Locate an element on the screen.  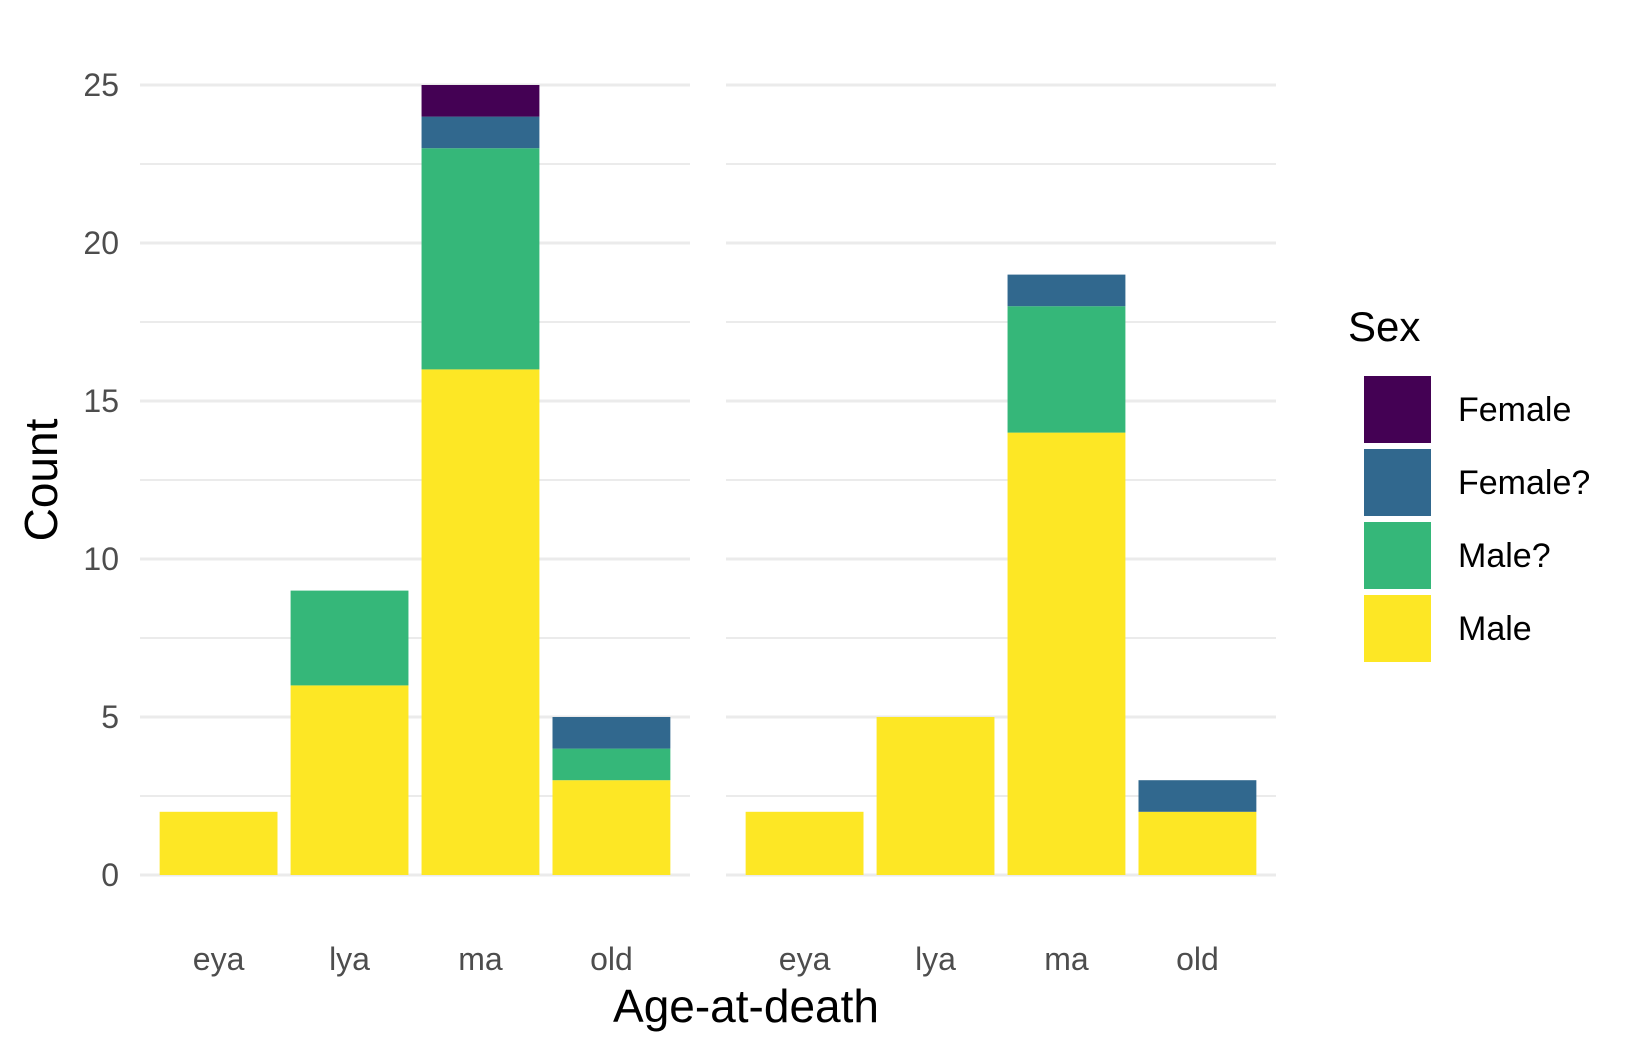
legend-label: Female is located at coordinates (1514, 410).